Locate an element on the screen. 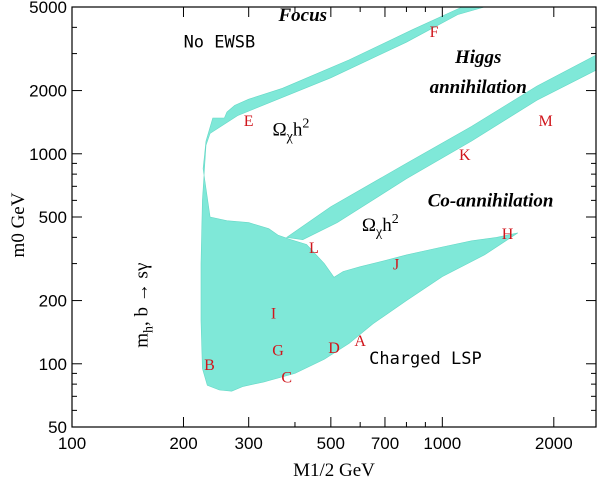  y-tick-label: 100 is located at coordinates (53, 364).